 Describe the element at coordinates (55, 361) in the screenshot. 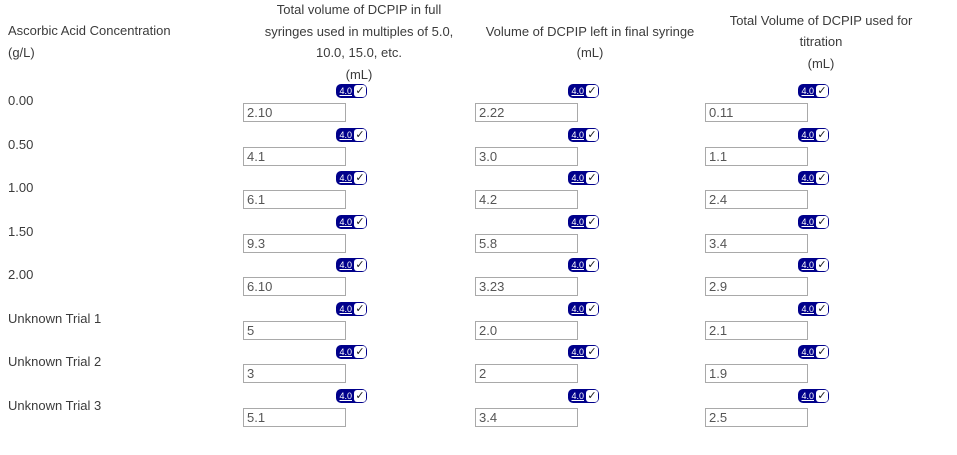

I see `row-label: Unknown Trial 2` at that location.